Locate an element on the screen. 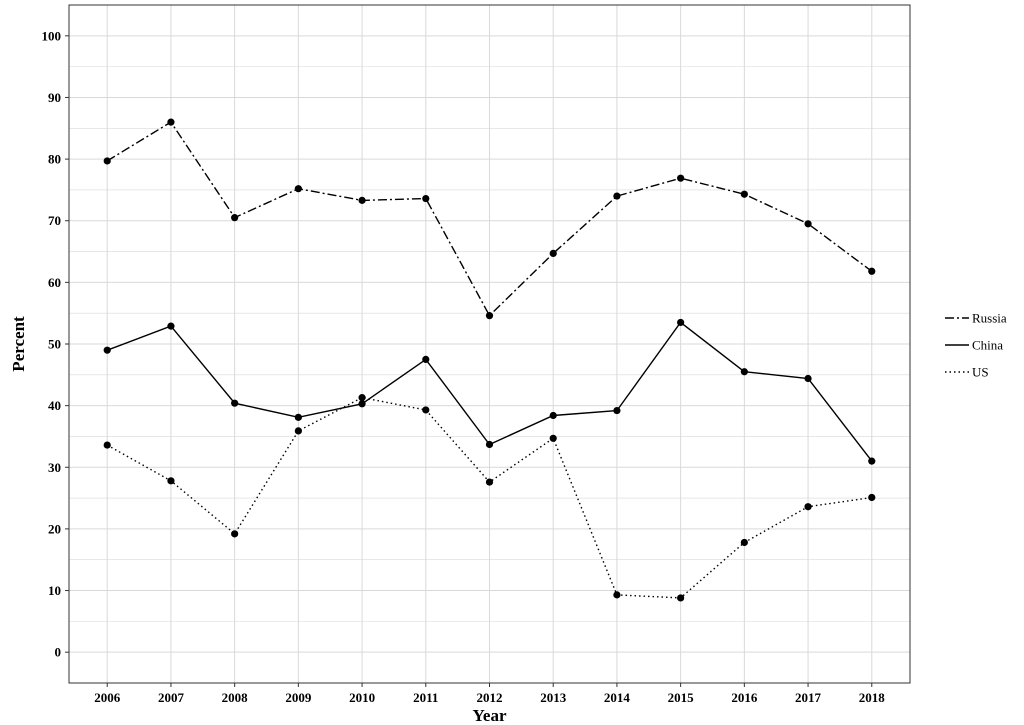 The image size is (1024, 725). y-tick-label: 20 is located at coordinates (54, 528).